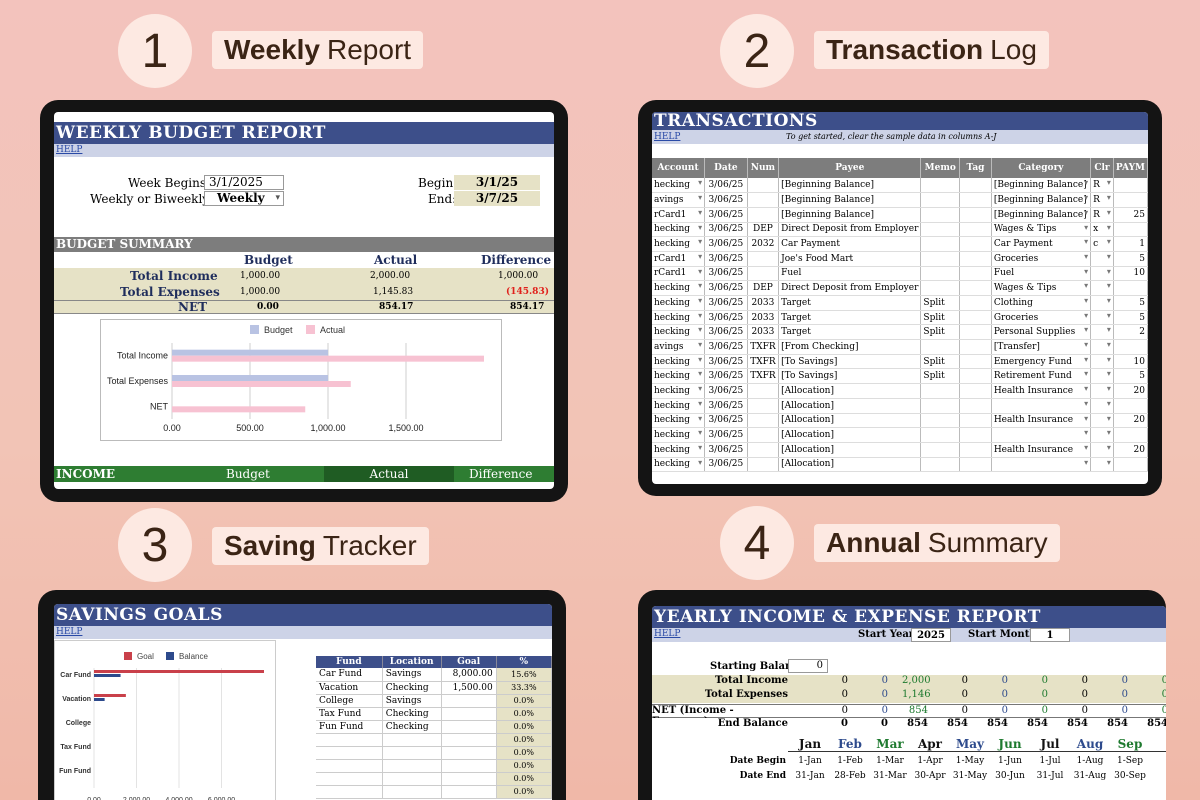  Describe the element at coordinates (524, 688) in the screenshot. I see `table-cell: 33.3%` at that location.